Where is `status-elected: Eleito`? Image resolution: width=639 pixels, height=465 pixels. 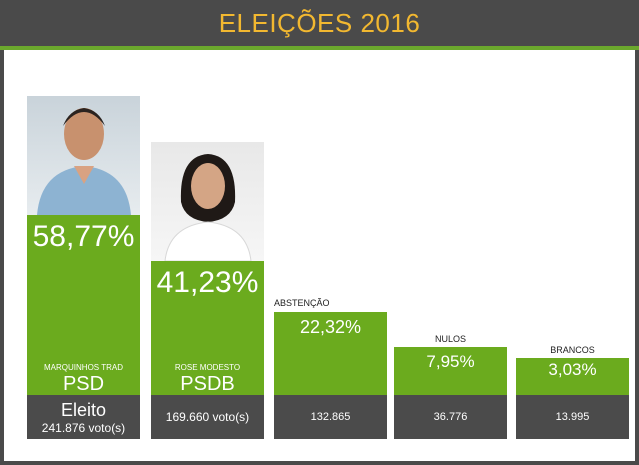 status-elected: Eleito is located at coordinates (83, 409).